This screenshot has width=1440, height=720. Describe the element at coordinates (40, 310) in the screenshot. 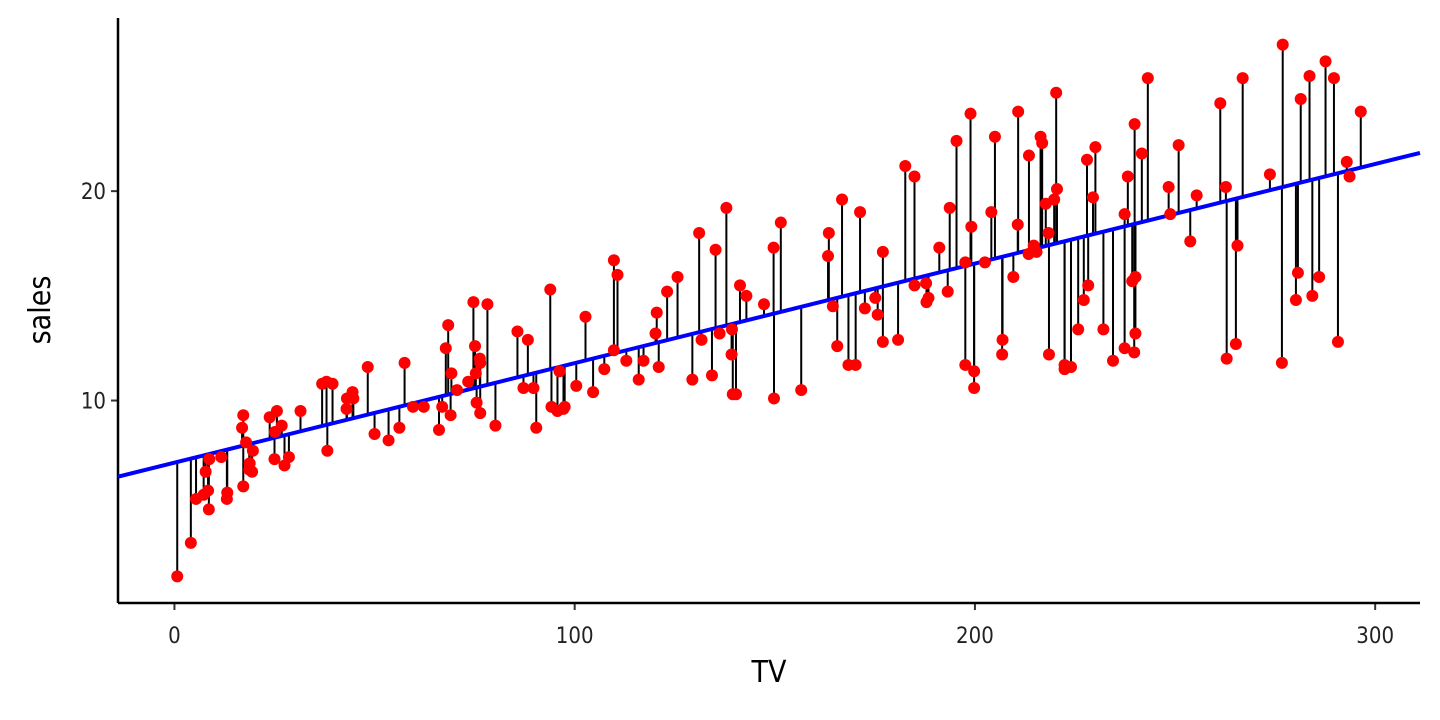

I see `y-axis-title: sales` at that location.